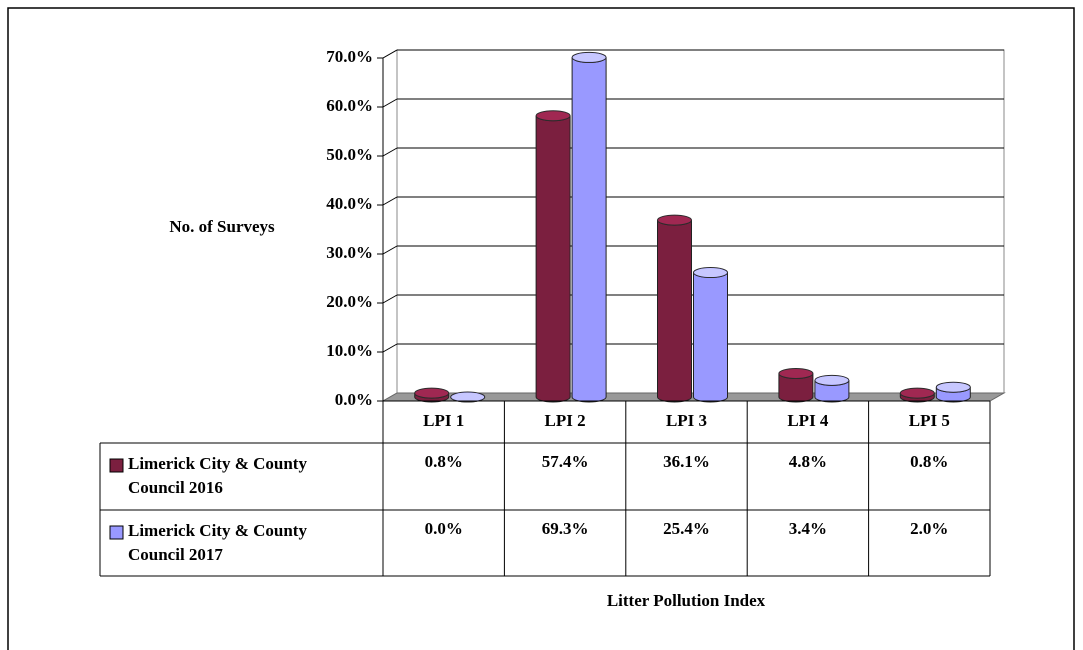 This screenshot has width=1083, height=650. Describe the element at coordinates (444, 528) in the screenshot. I see `value-label: 0.0%` at that location.